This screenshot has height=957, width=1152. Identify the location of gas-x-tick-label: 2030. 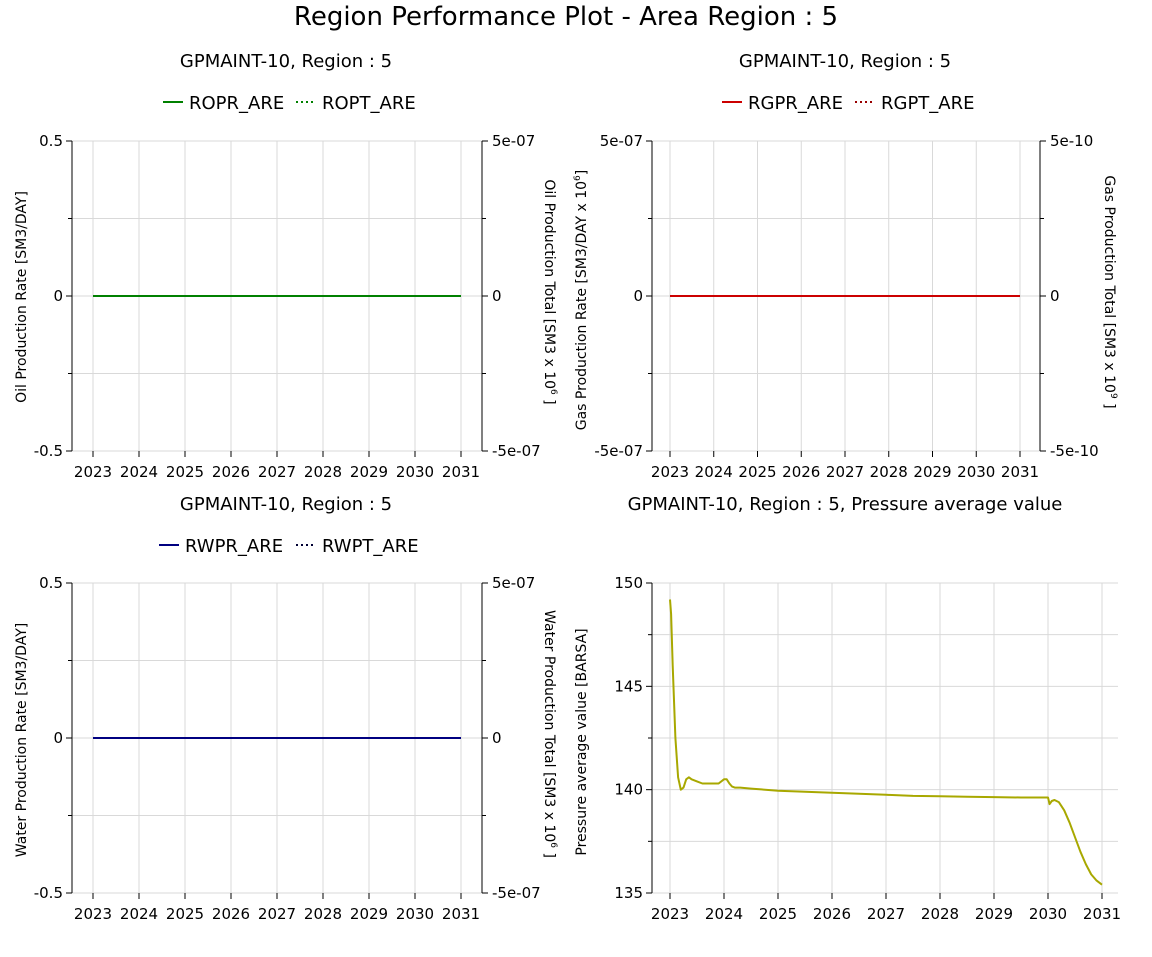
(976, 472).